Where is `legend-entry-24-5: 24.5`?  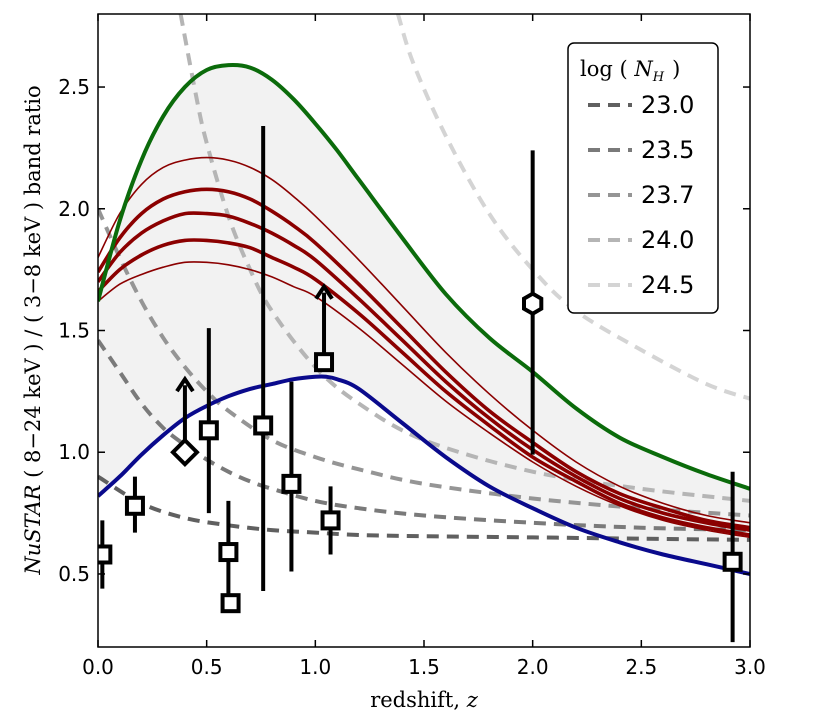 legend-entry-24-5: 24.5 is located at coordinates (641, 285).